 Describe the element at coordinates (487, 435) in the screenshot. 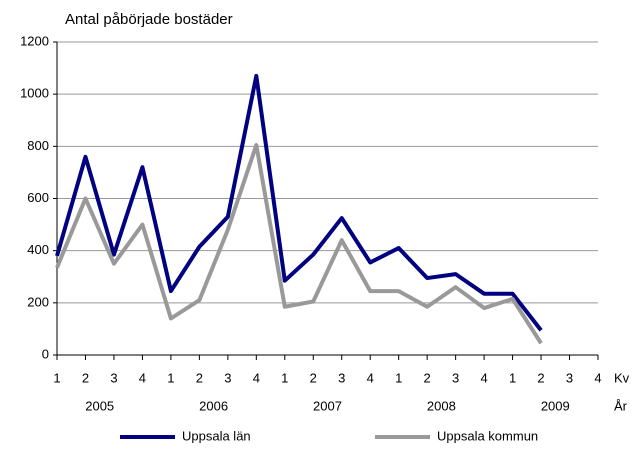

I see `legend-label: Uppsala kommun` at that location.